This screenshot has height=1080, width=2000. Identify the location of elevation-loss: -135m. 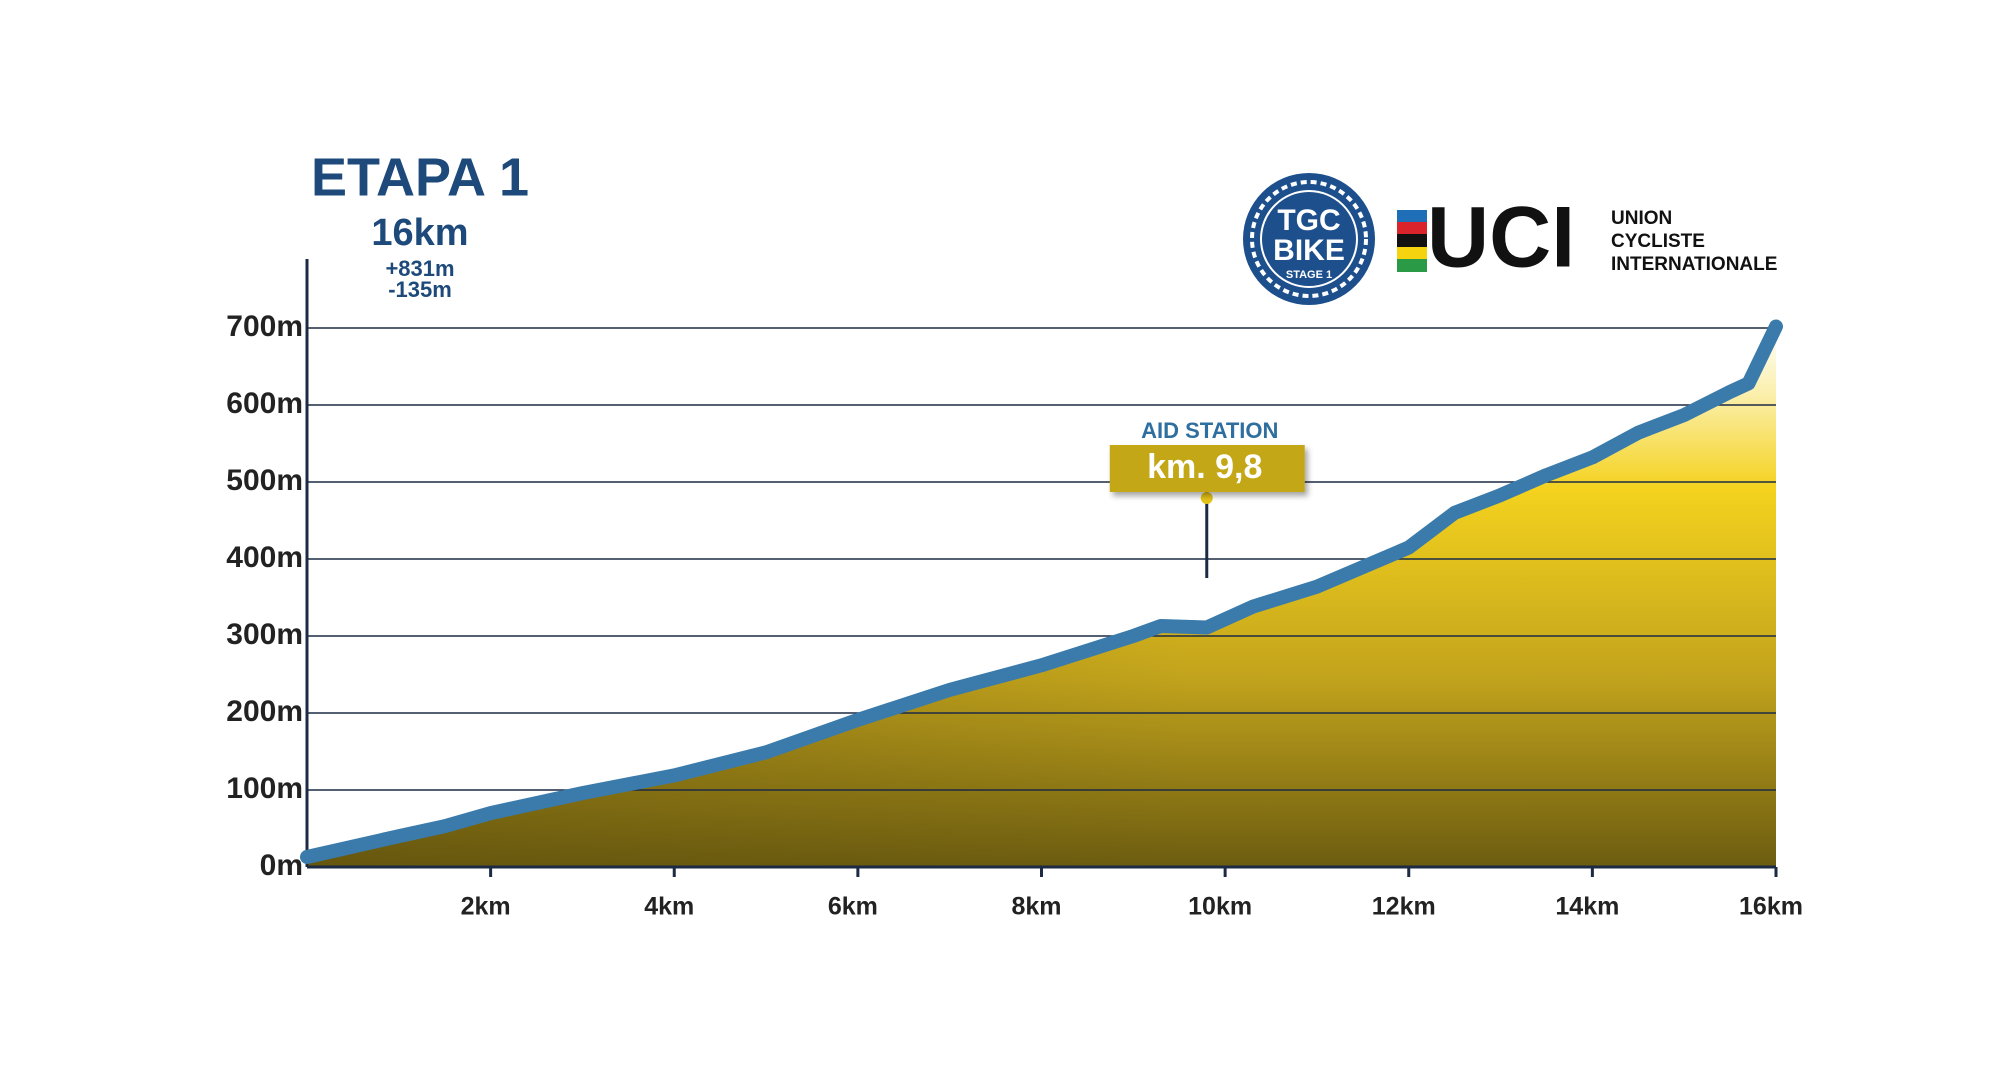
(420, 289).